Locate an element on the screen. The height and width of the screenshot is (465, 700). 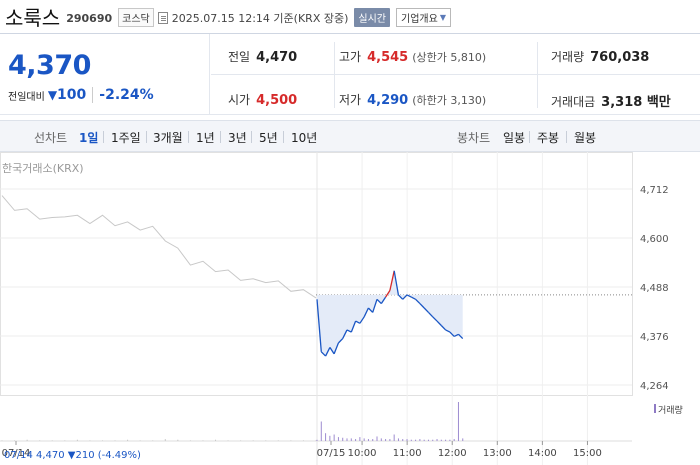
market-badge: 코스닥 is located at coordinates (136, 17).